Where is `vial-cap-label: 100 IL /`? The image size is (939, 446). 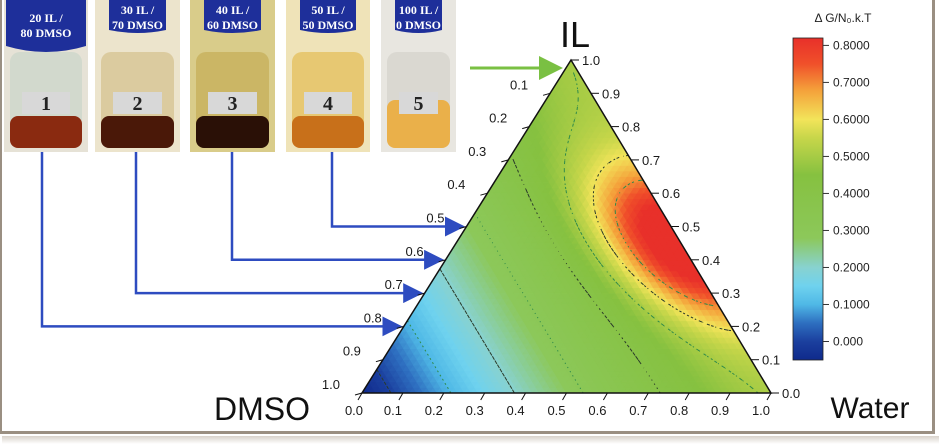
vial-cap-label: 100 IL / is located at coordinates (419, 10).